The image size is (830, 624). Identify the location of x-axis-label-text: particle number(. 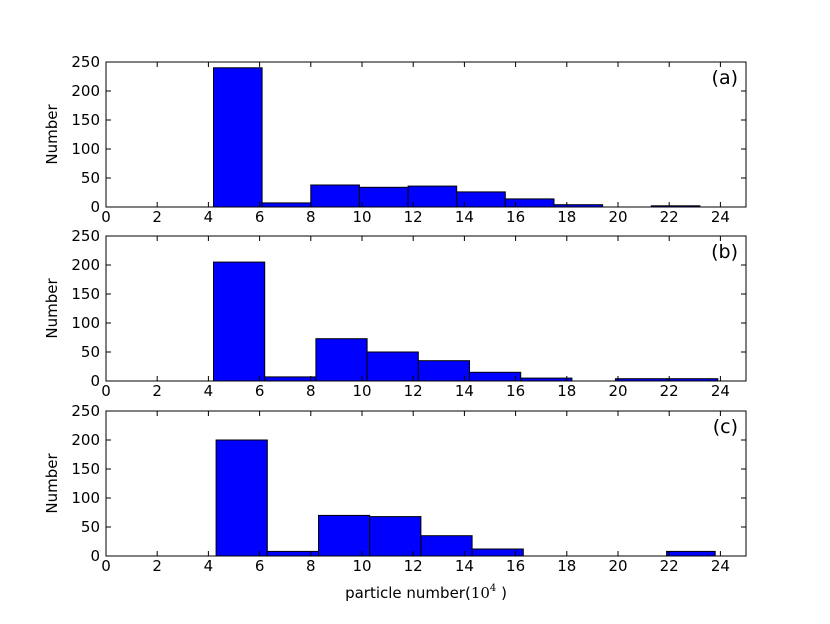
(408, 593).